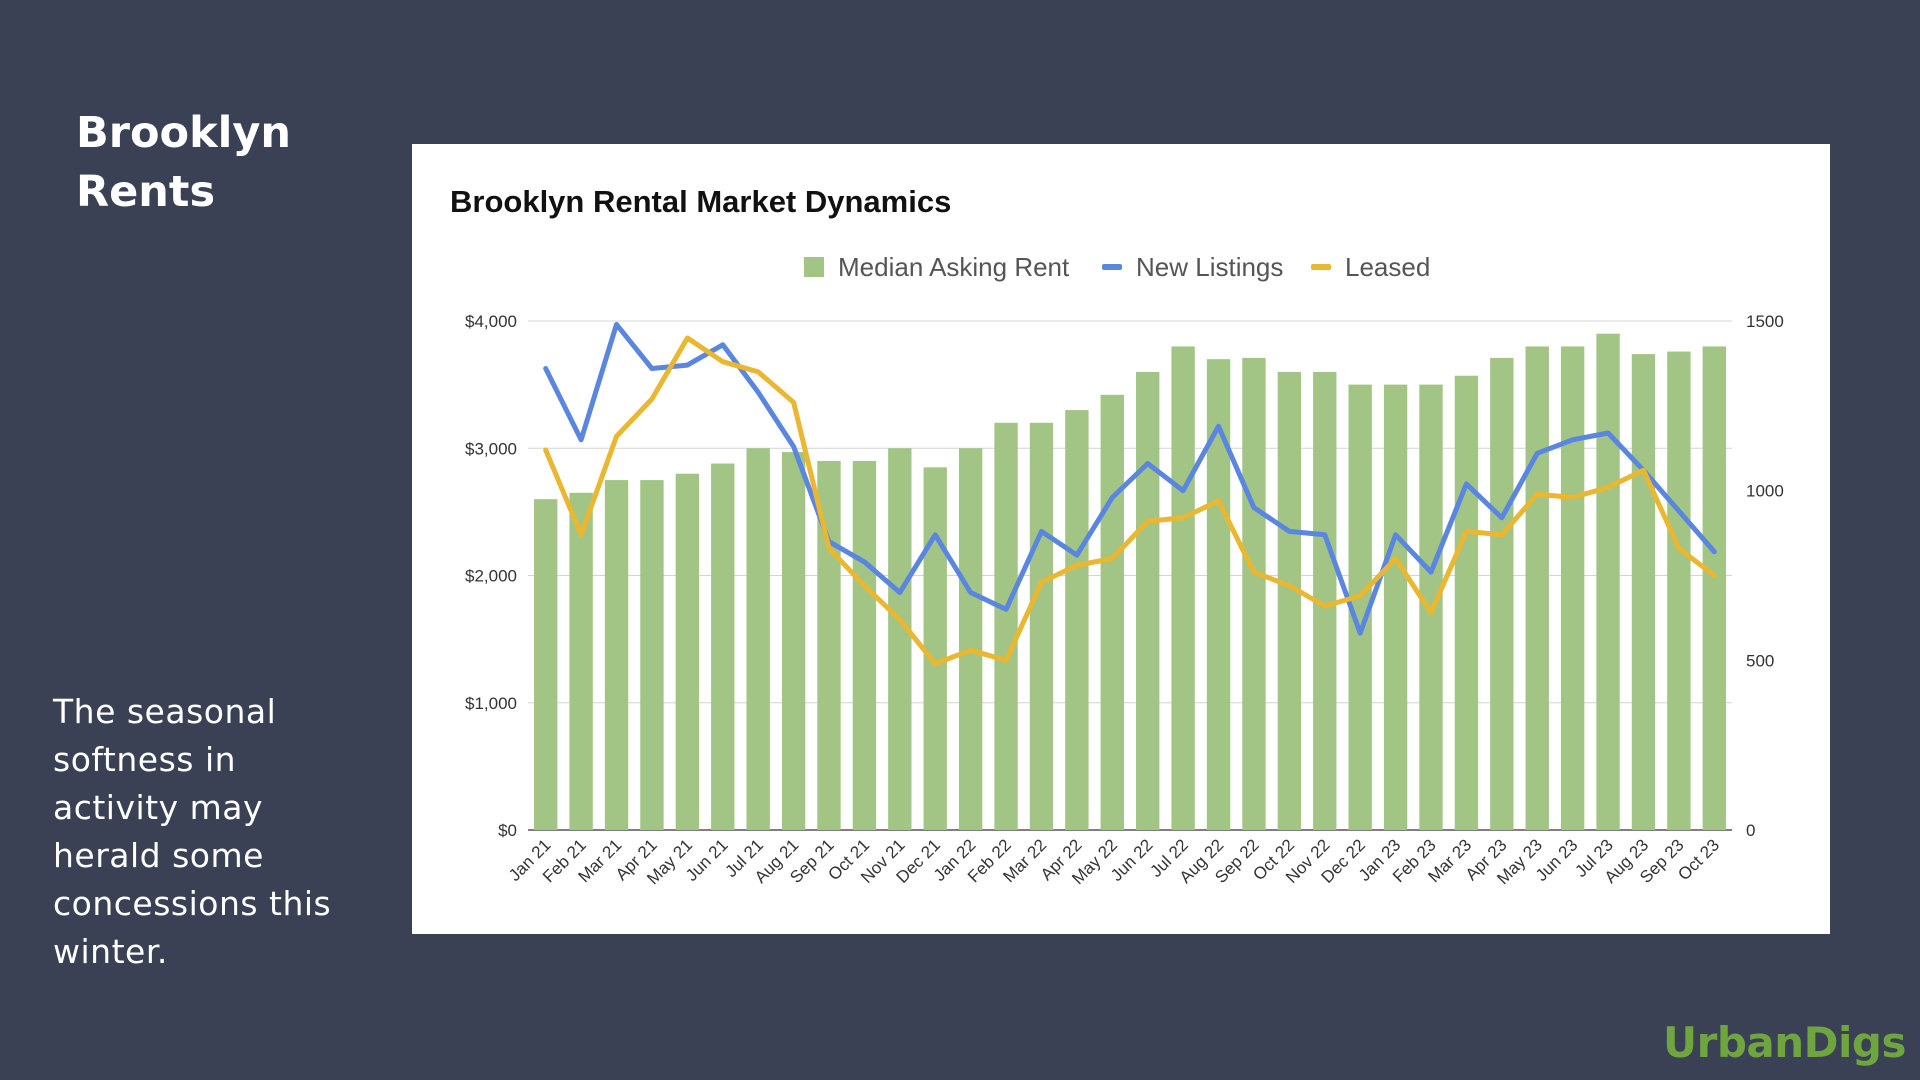 The image size is (1920, 1080). I want to click on y-right-tick-label: 1500, so click(1765, 321).